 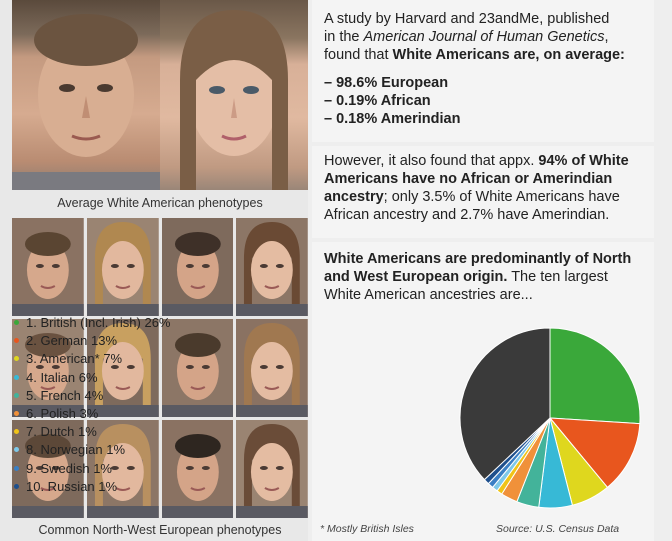 I want to click on legend-label: 1. British (Incl. Irish) 26%, so click(x=98, y=322).